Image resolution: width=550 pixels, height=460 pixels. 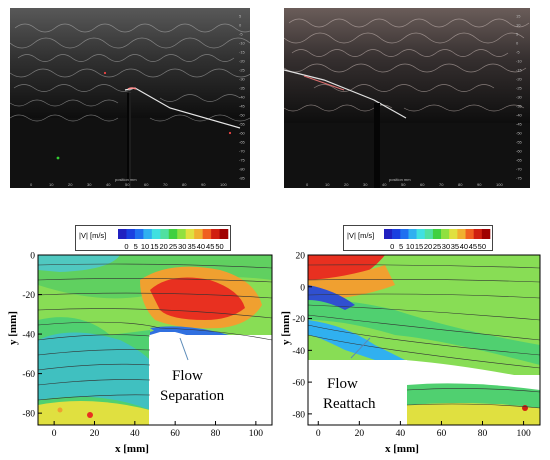 I want to click on colorbar-tick: 10, so click(x=145, y=246).